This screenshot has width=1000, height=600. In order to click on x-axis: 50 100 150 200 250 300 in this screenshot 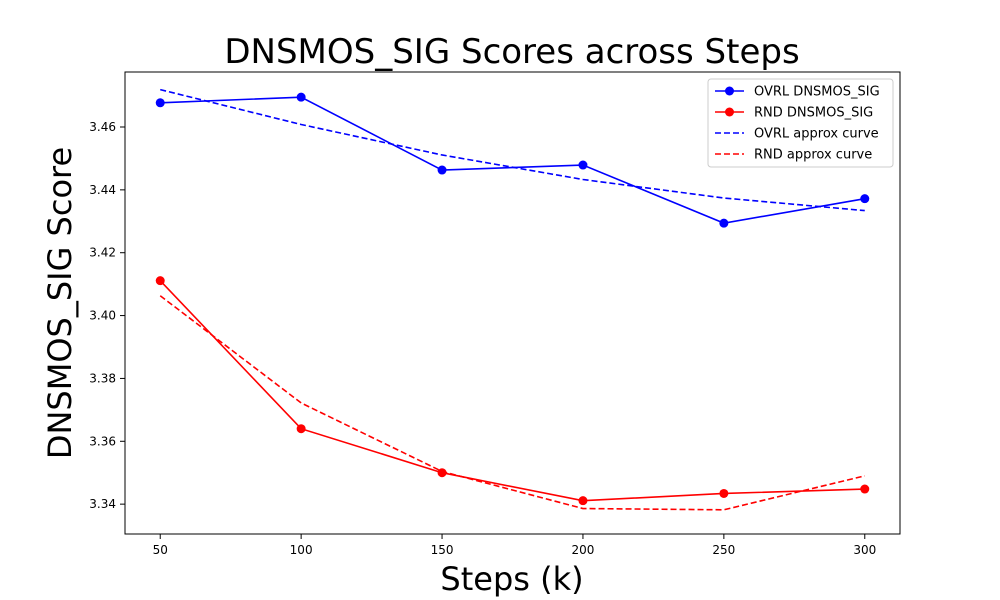, I will do `click(514, 545)`.